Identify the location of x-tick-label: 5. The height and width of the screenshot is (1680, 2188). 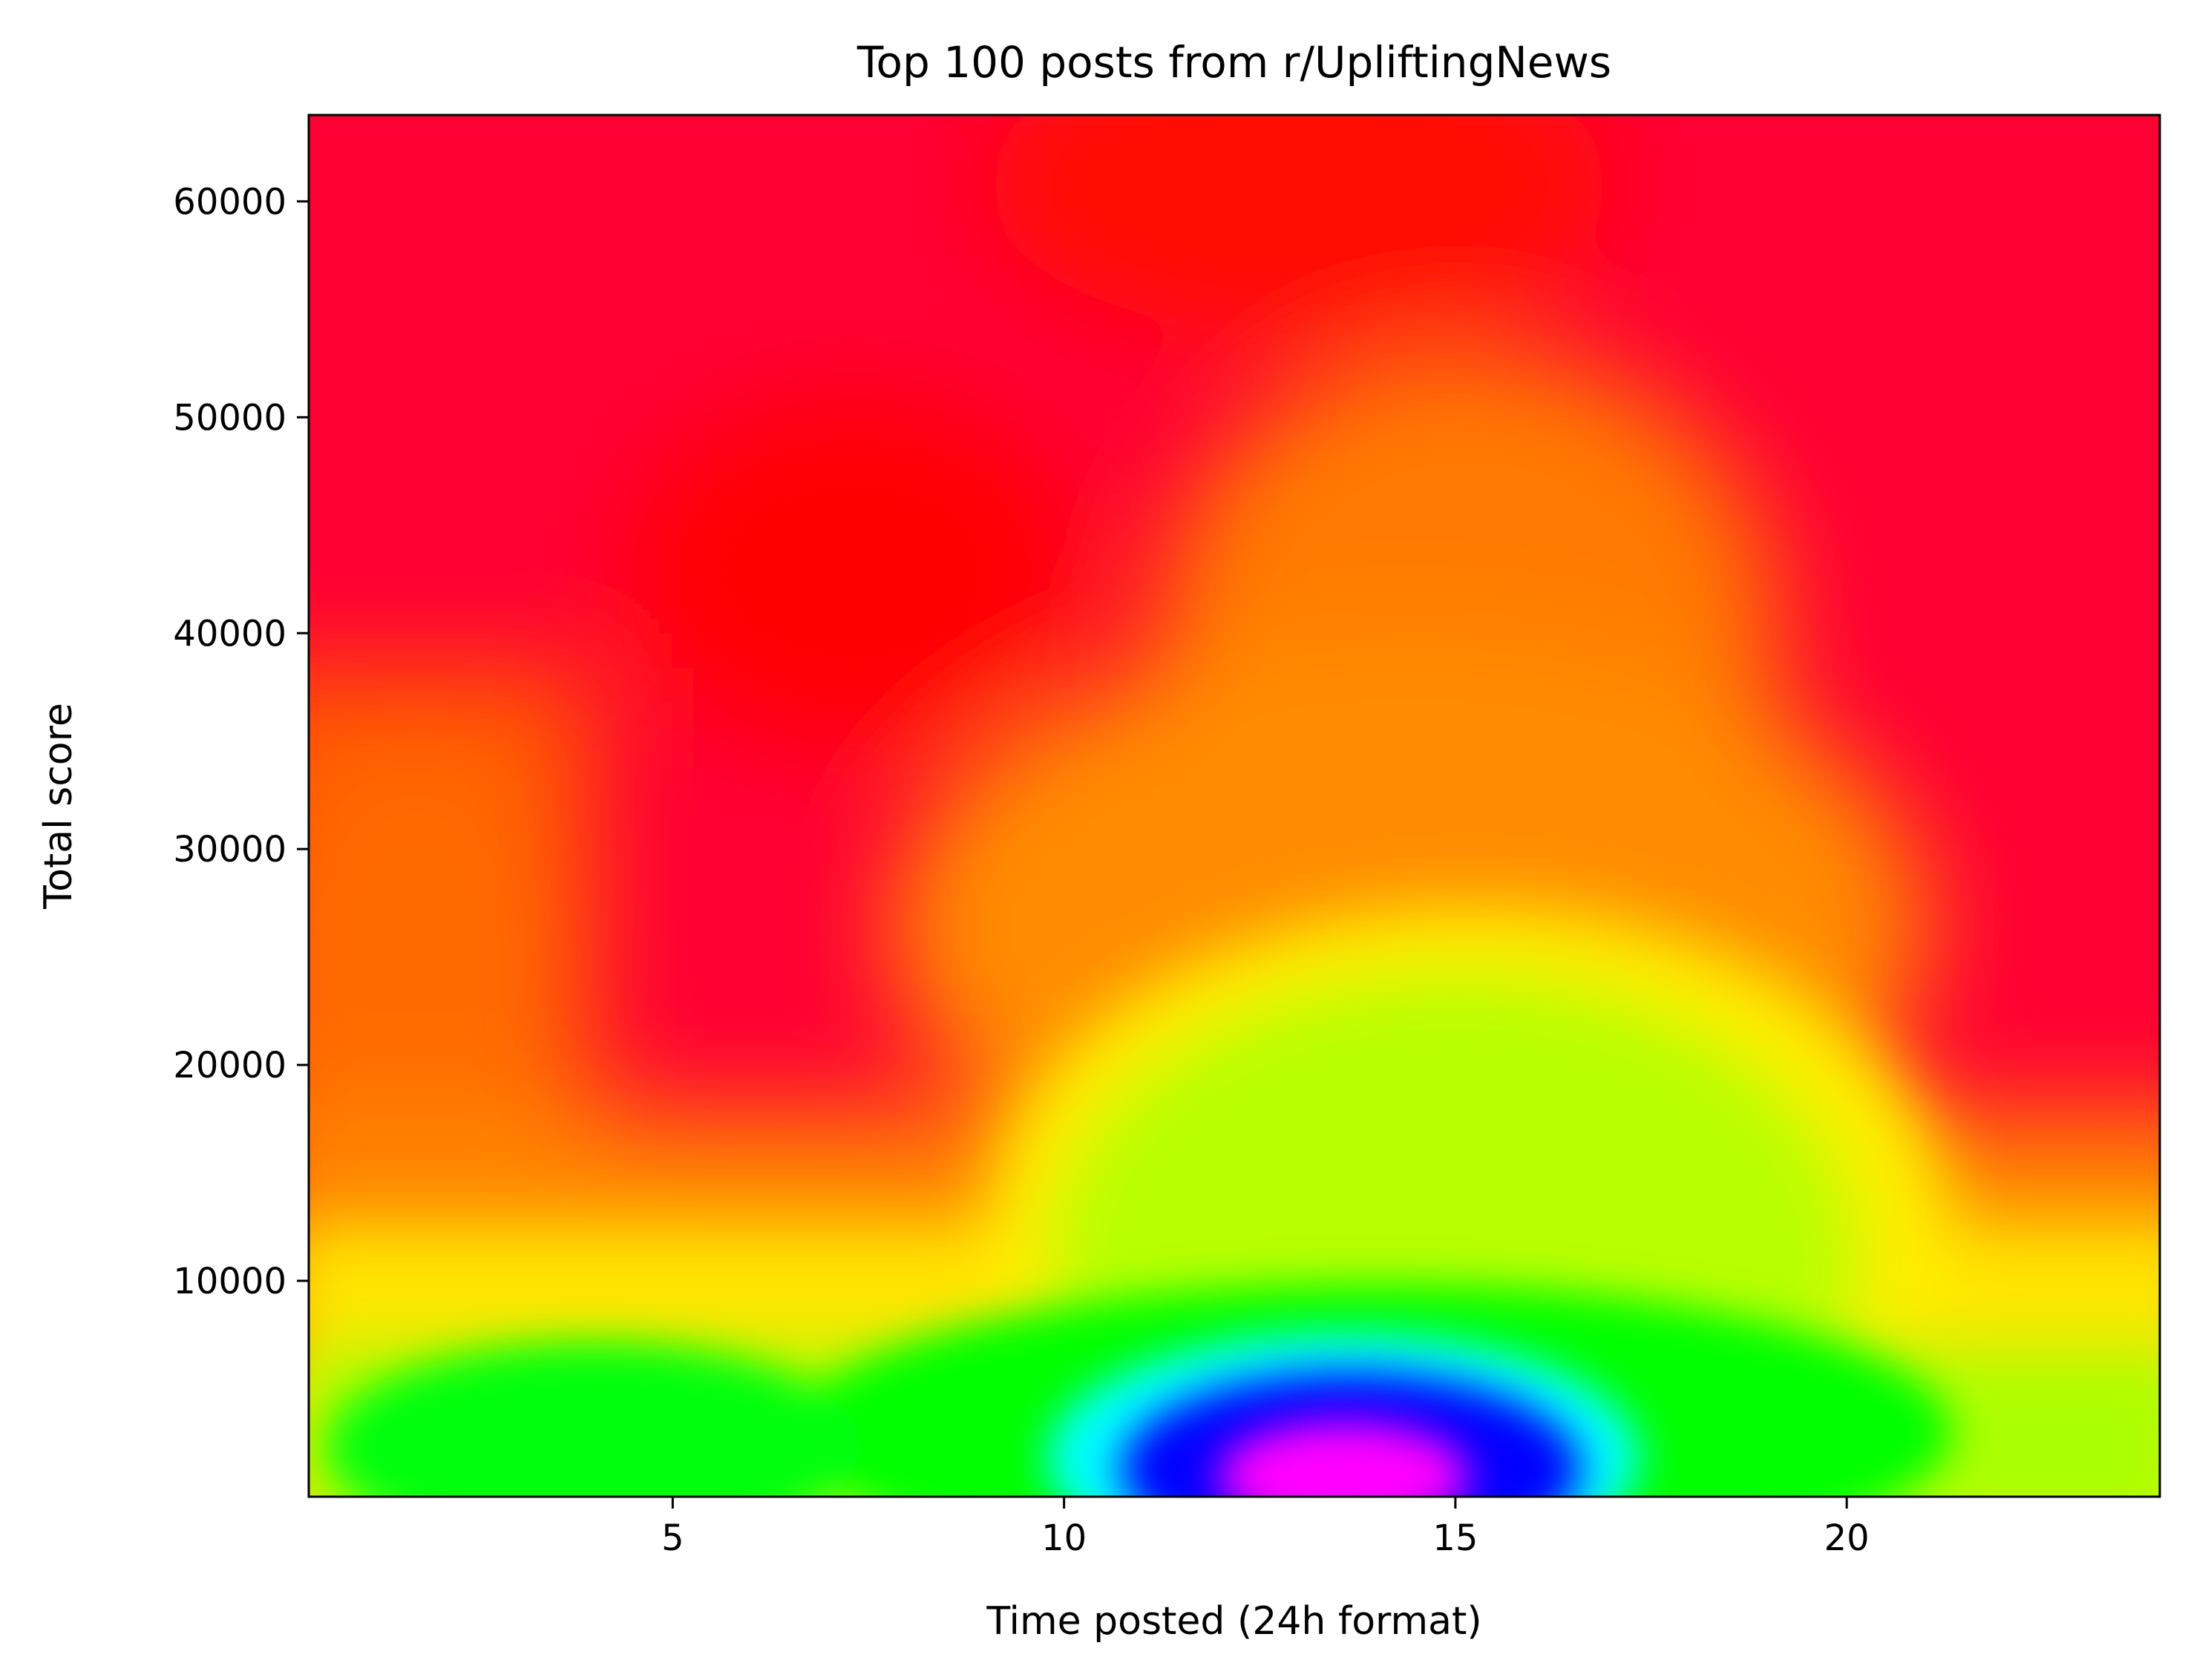
(672, 1538).